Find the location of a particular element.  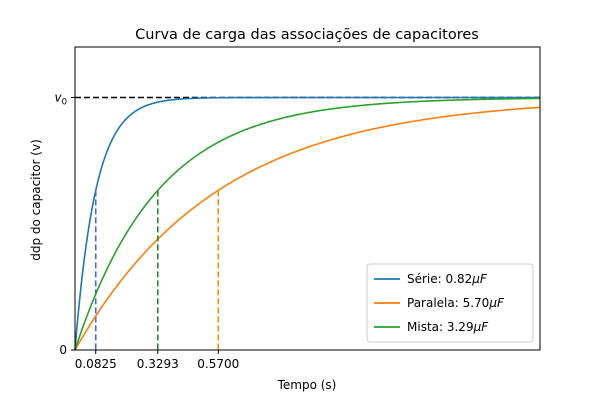

legend-label-2: Mista: 3.29μF is located at coordinates (448, 327).